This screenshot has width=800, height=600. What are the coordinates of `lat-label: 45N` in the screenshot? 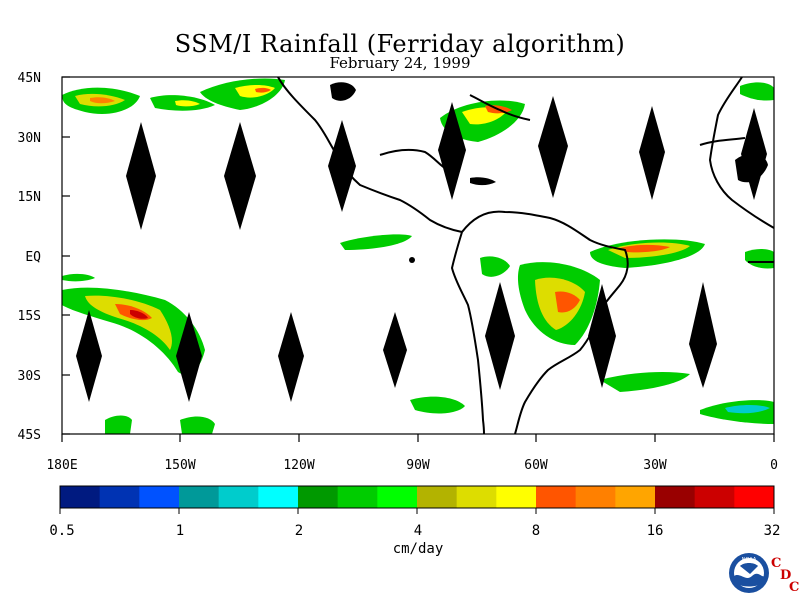 It's located at (29, 78).